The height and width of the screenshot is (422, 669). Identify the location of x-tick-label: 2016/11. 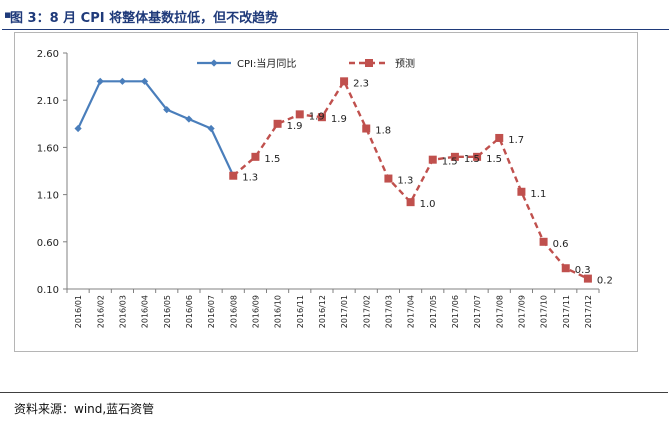
(300, 311).